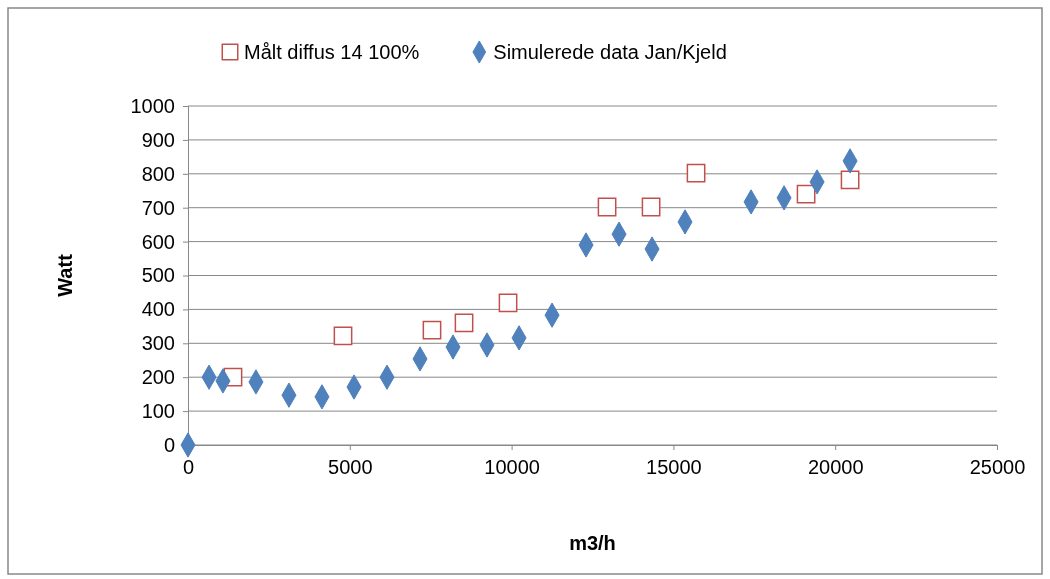 The width and height of the screenshot is (1050, 579). I want to click on y-tick-label: 700, so click(158, 207).